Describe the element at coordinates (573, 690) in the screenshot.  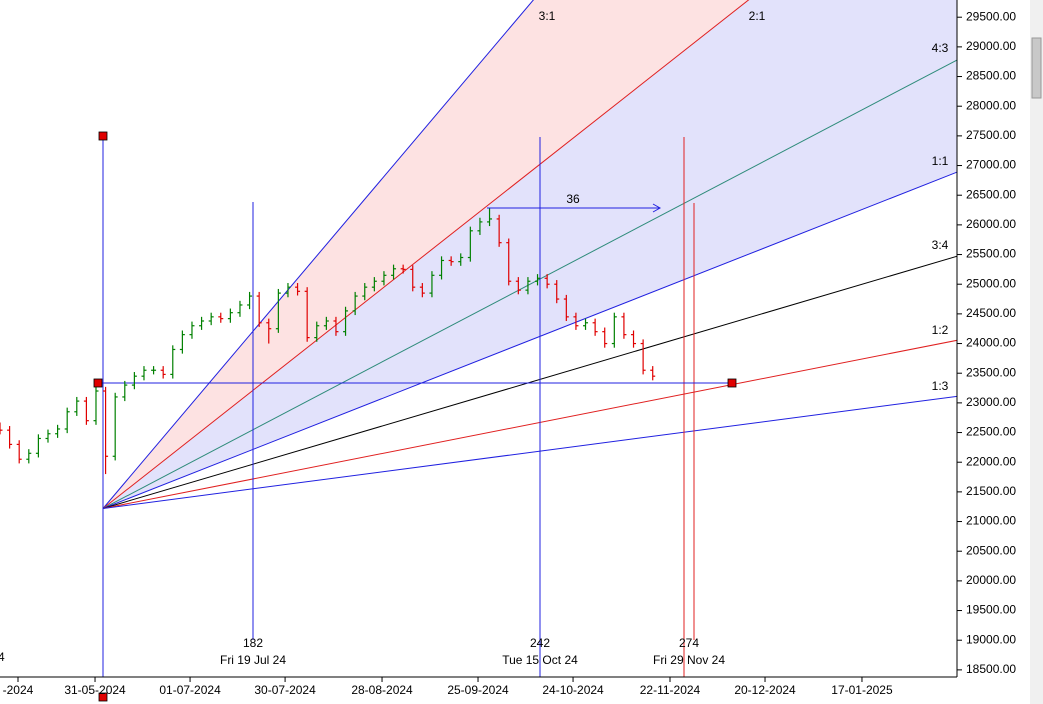
I see `x-tick-label: 24-10-2024` at that location.